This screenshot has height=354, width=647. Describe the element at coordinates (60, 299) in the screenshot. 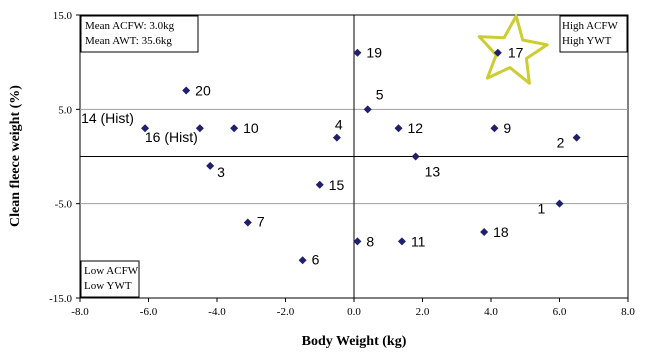

I see `y-tick-label: -15.0` at that location.